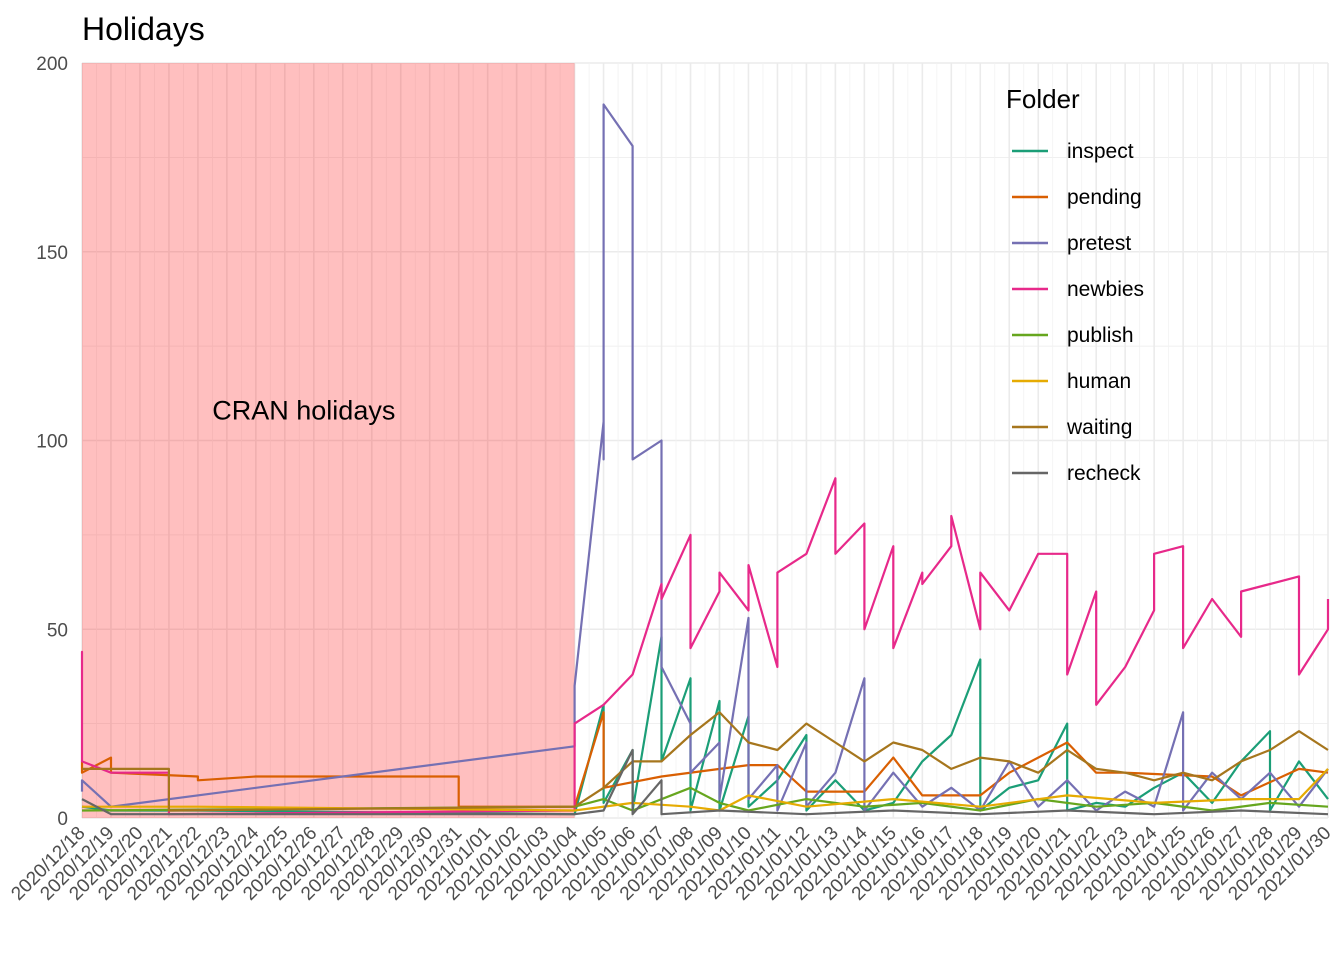  I want to click on legend-label-newbies: newbies, so click(1105, 289).